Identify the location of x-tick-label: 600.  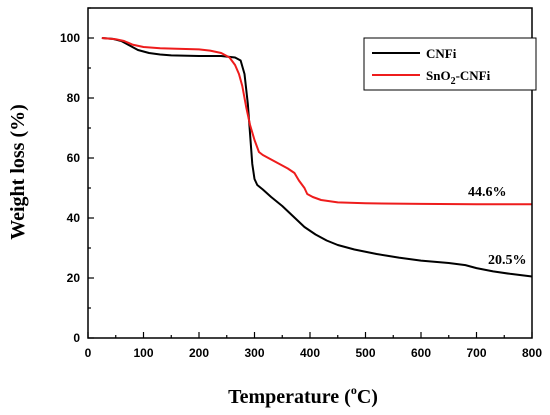
(421, 353).